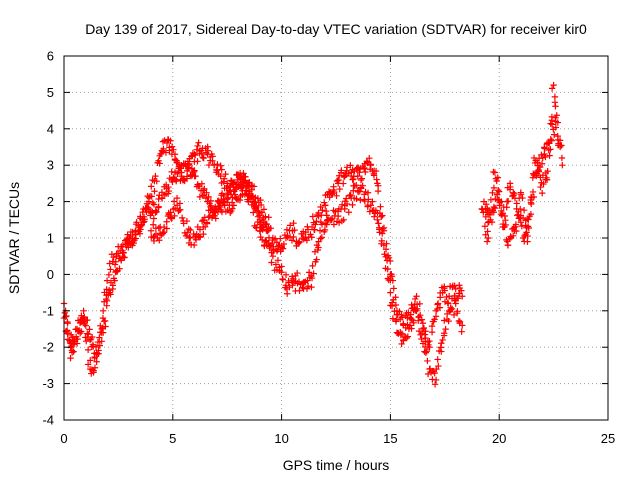 This screenshot has height=480, width=640. Describe the element at coordinates (50, 201) in the screenshot. I see `y-tick-label: 2` at that location.